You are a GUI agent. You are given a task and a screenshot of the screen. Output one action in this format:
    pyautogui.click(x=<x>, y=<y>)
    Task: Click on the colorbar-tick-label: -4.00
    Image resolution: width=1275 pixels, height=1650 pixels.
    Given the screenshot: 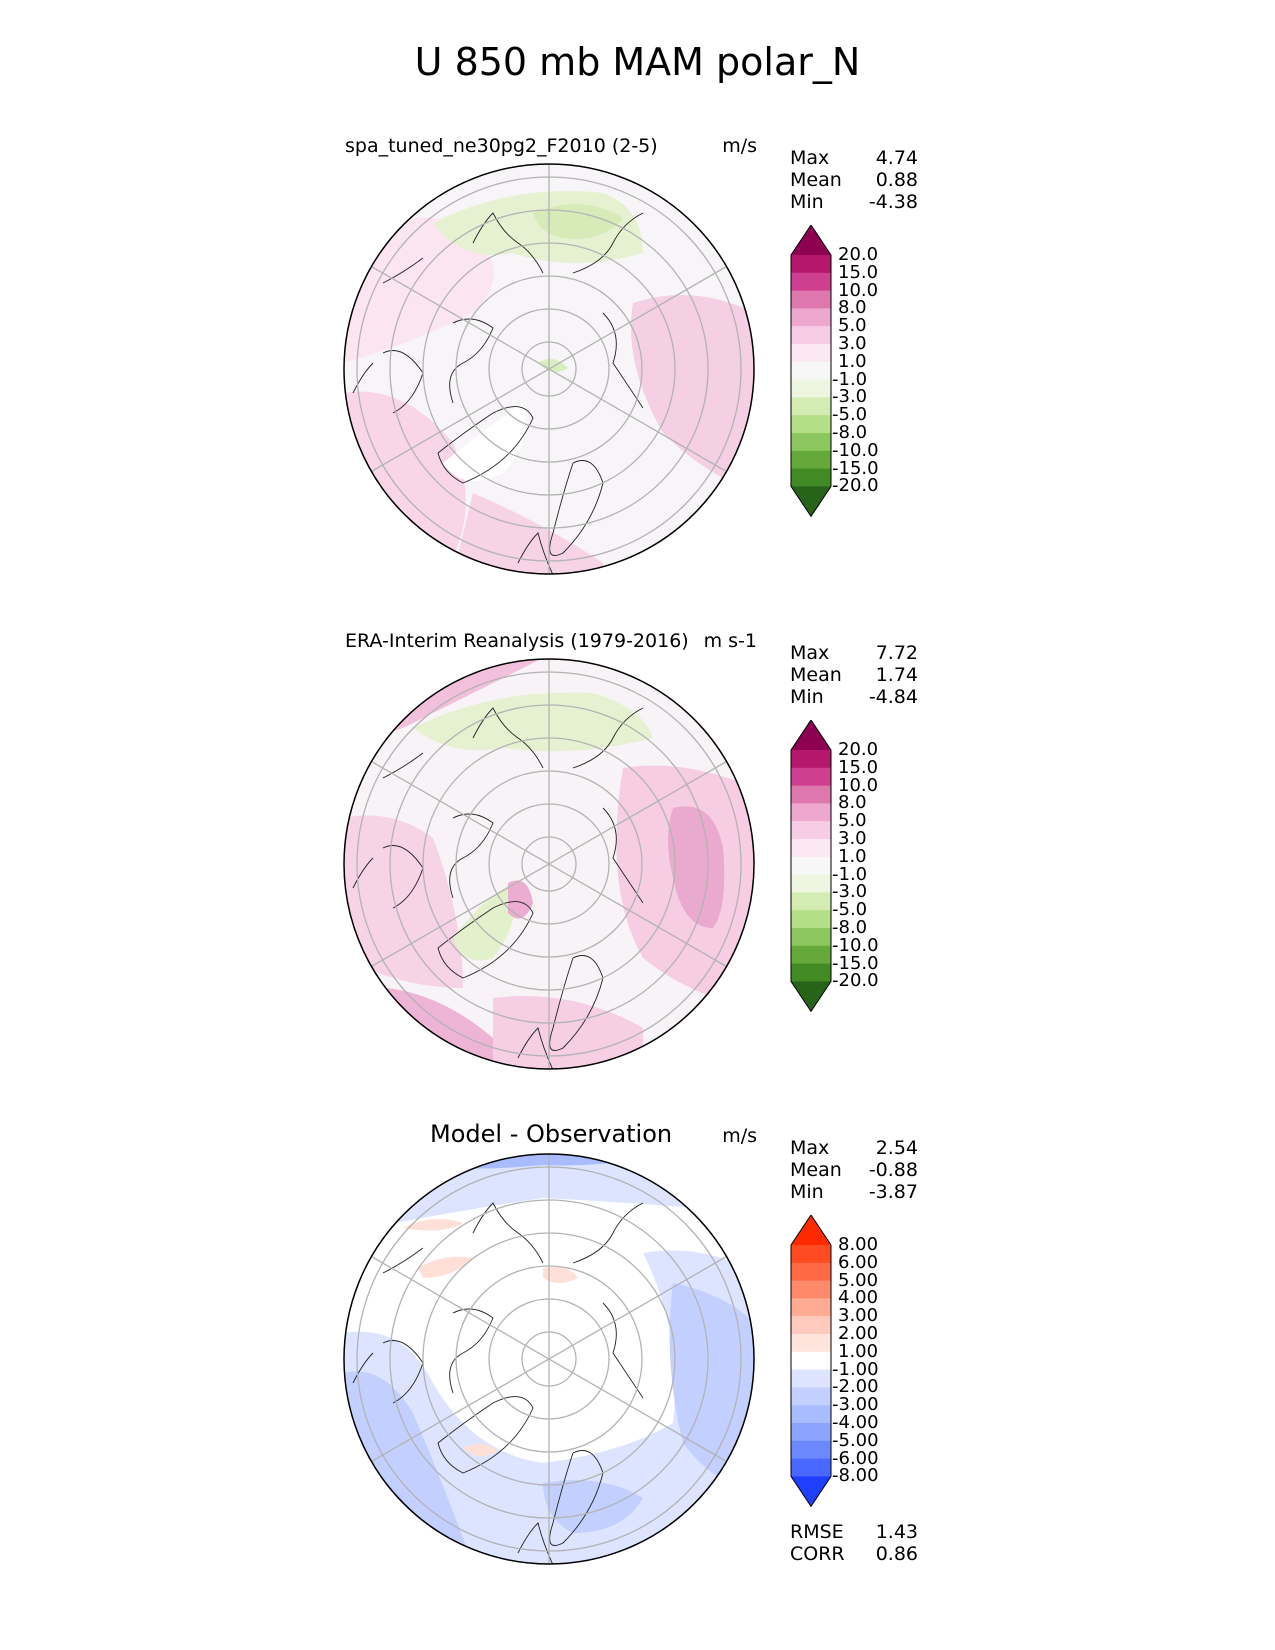 What is the action you would take?
    pyautogui.click(x=855, y=1422)
    